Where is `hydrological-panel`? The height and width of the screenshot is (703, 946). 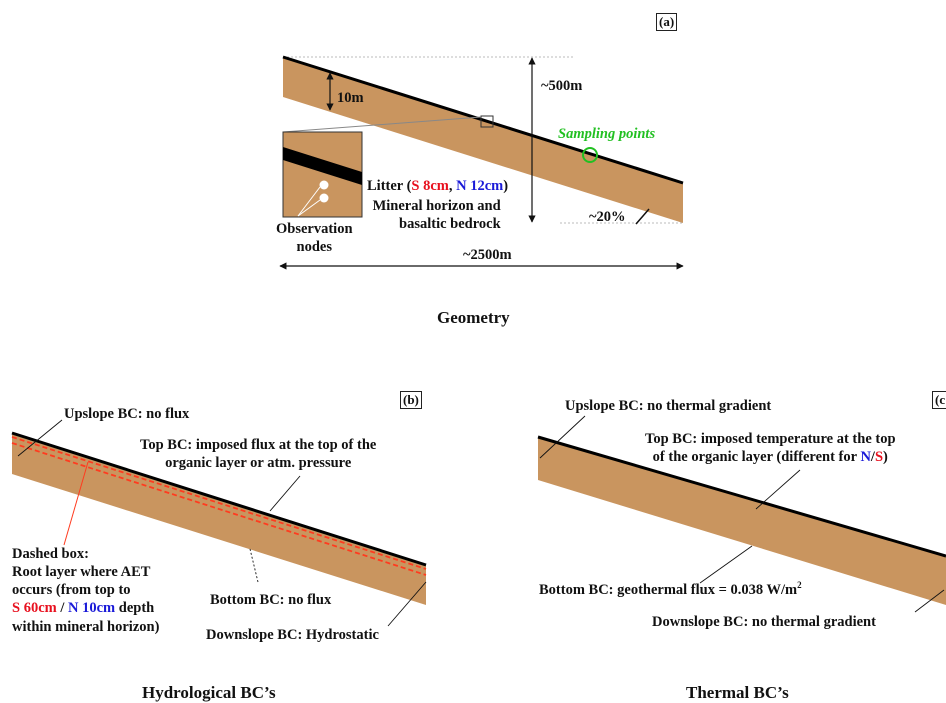 hydrological-panel is located at coordinates (219, 523).